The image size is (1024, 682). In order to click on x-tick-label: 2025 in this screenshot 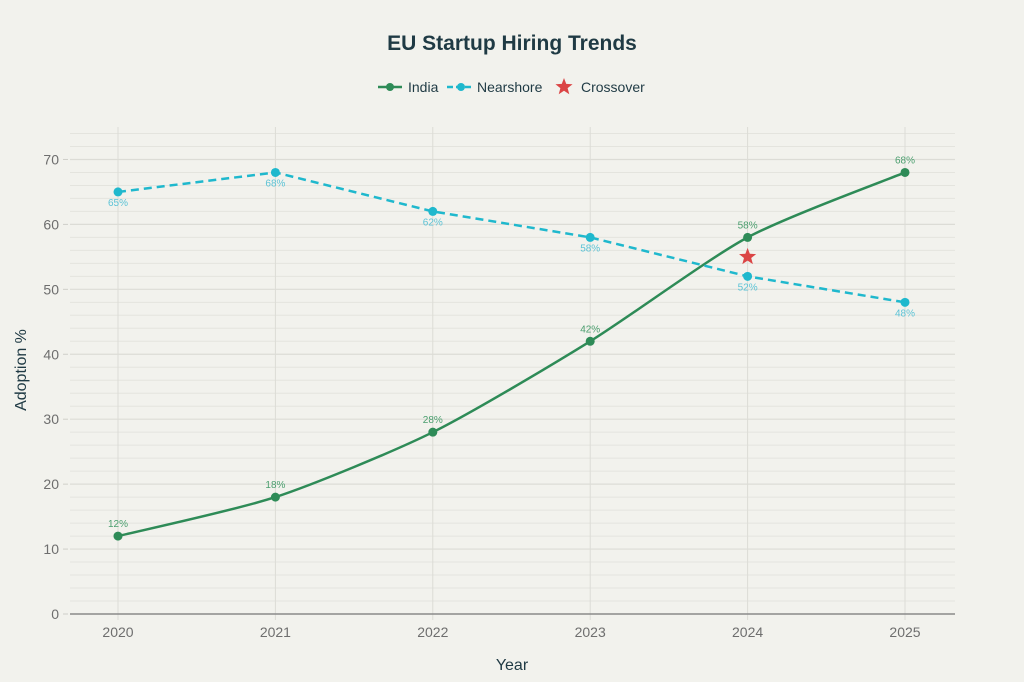, I will do `click(904, 632)`.